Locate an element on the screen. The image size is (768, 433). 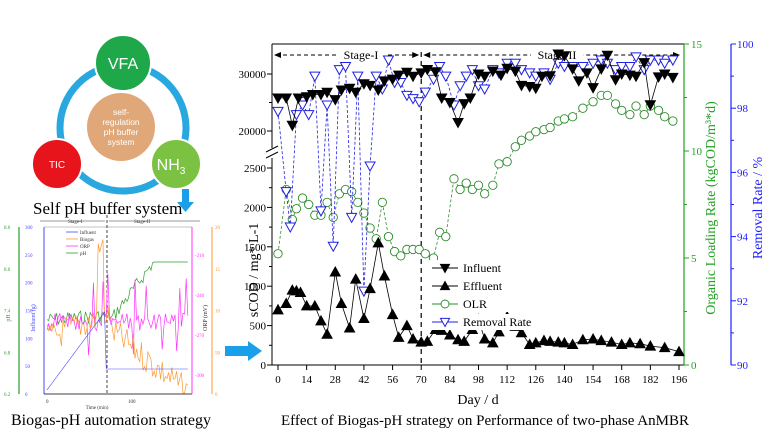
mini-ph-label: pH is located at coordinates (9, 318).